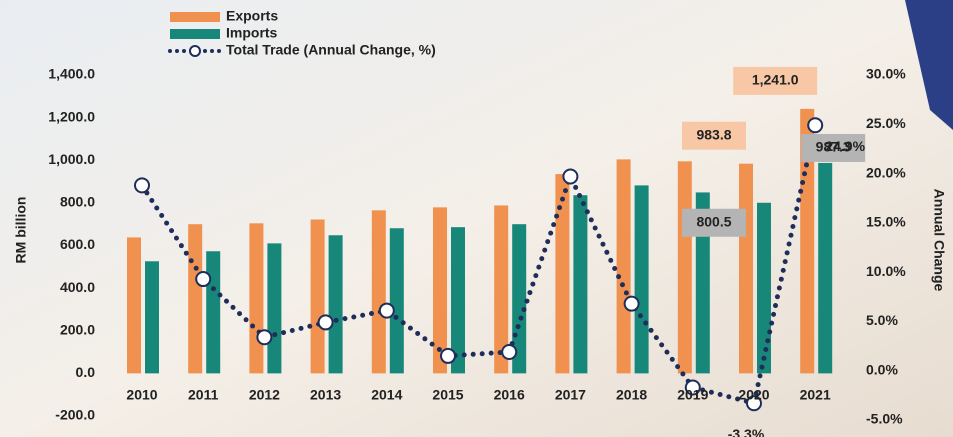  I want to click on value-label: 24.9%, so click(845, 146).